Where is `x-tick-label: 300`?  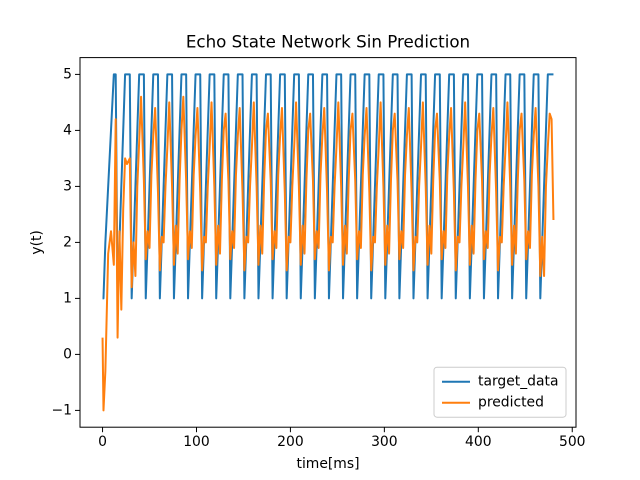 x-tick-label: 300 is located at coordinates (384, 442).